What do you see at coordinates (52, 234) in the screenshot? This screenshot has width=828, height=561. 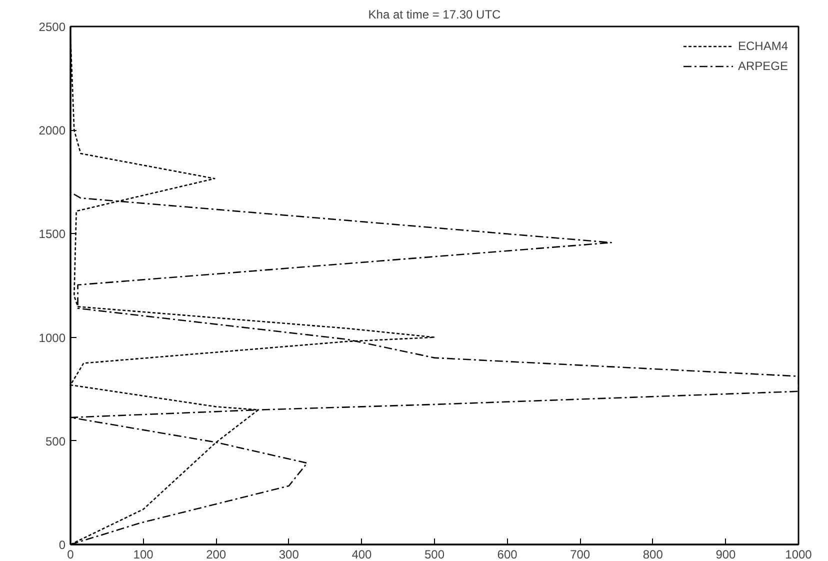 I see `y-tick-label: 1500` at bounding box center [52, 234].